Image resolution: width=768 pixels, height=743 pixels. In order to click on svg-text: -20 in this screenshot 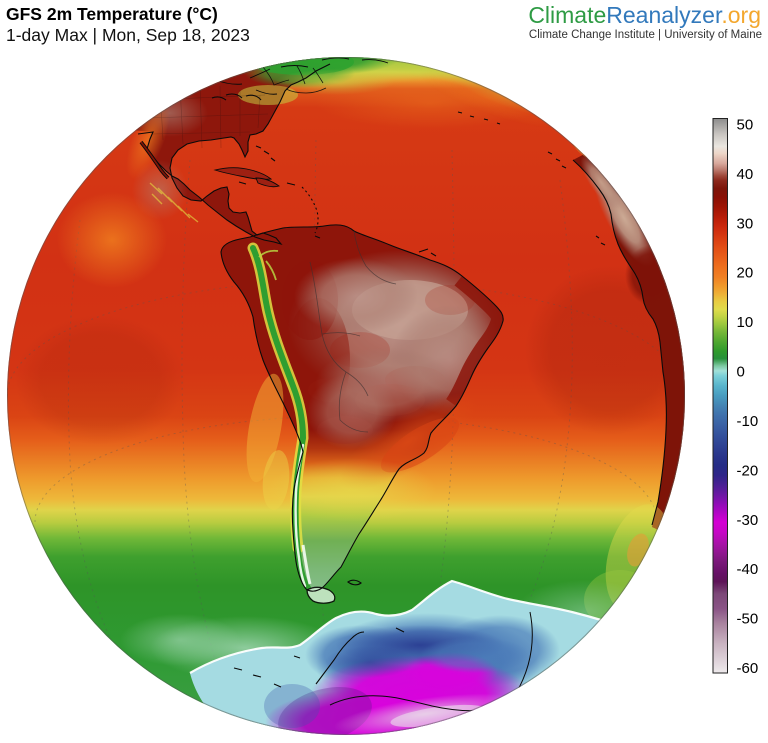, I will do `click(748, 470)`.